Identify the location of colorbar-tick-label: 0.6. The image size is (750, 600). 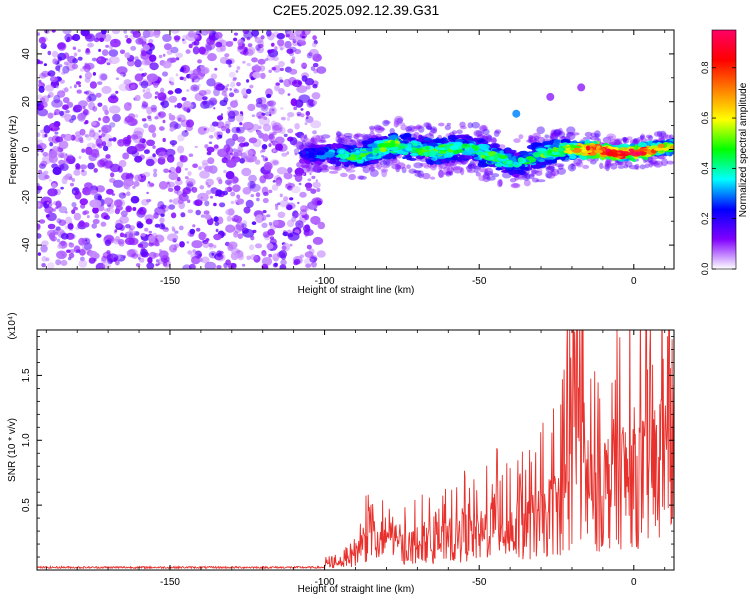
(705, 118).